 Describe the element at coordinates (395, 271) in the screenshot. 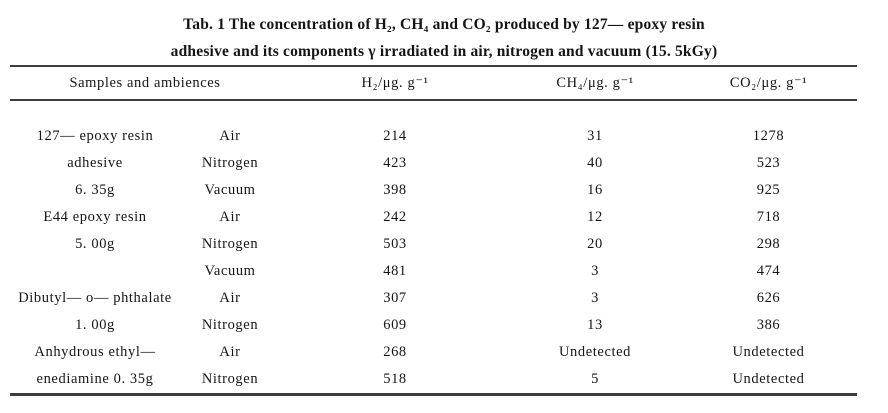

I see `cell-h2: 481` at that location.